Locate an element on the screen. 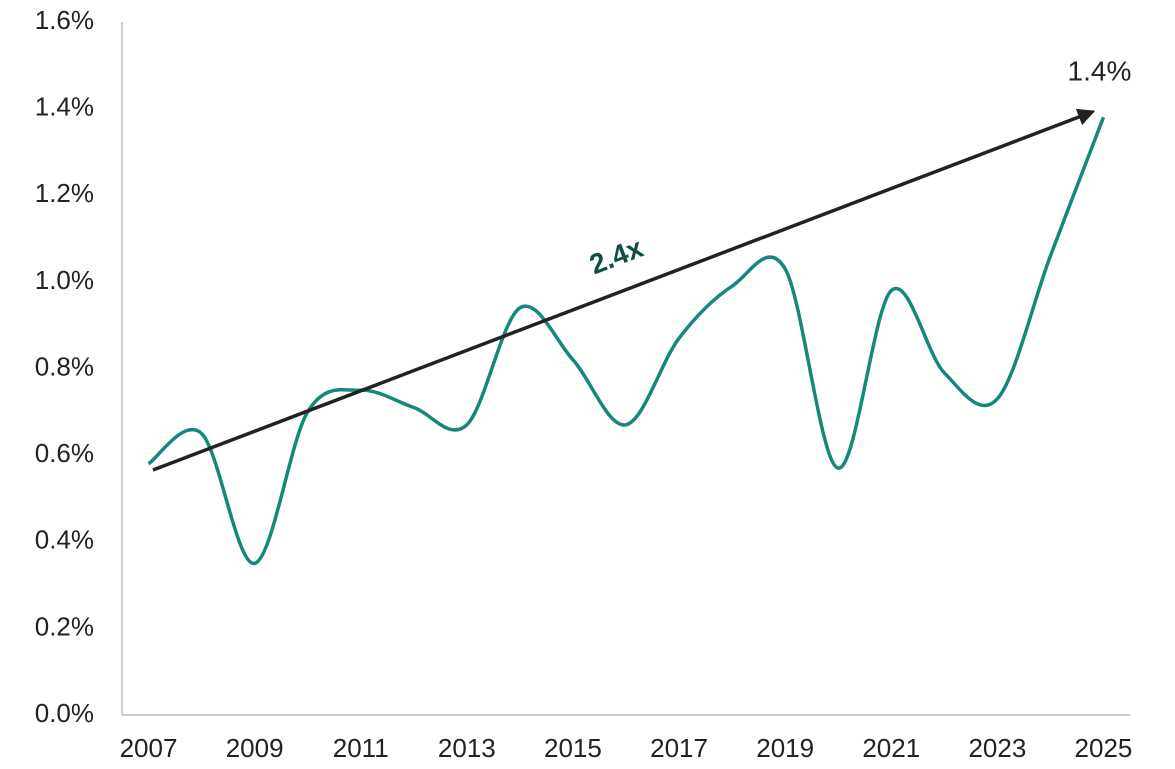  x-tick-label: 2007 is located at coordinates (149, 748).